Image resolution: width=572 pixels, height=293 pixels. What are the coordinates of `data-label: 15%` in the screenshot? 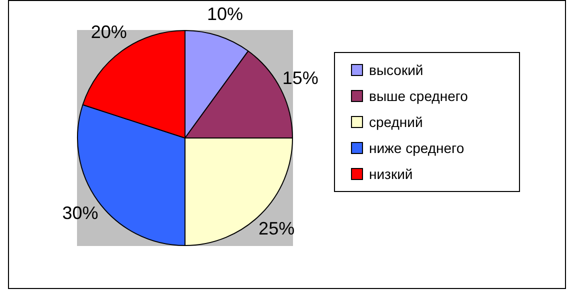 It's located at (300, 78).